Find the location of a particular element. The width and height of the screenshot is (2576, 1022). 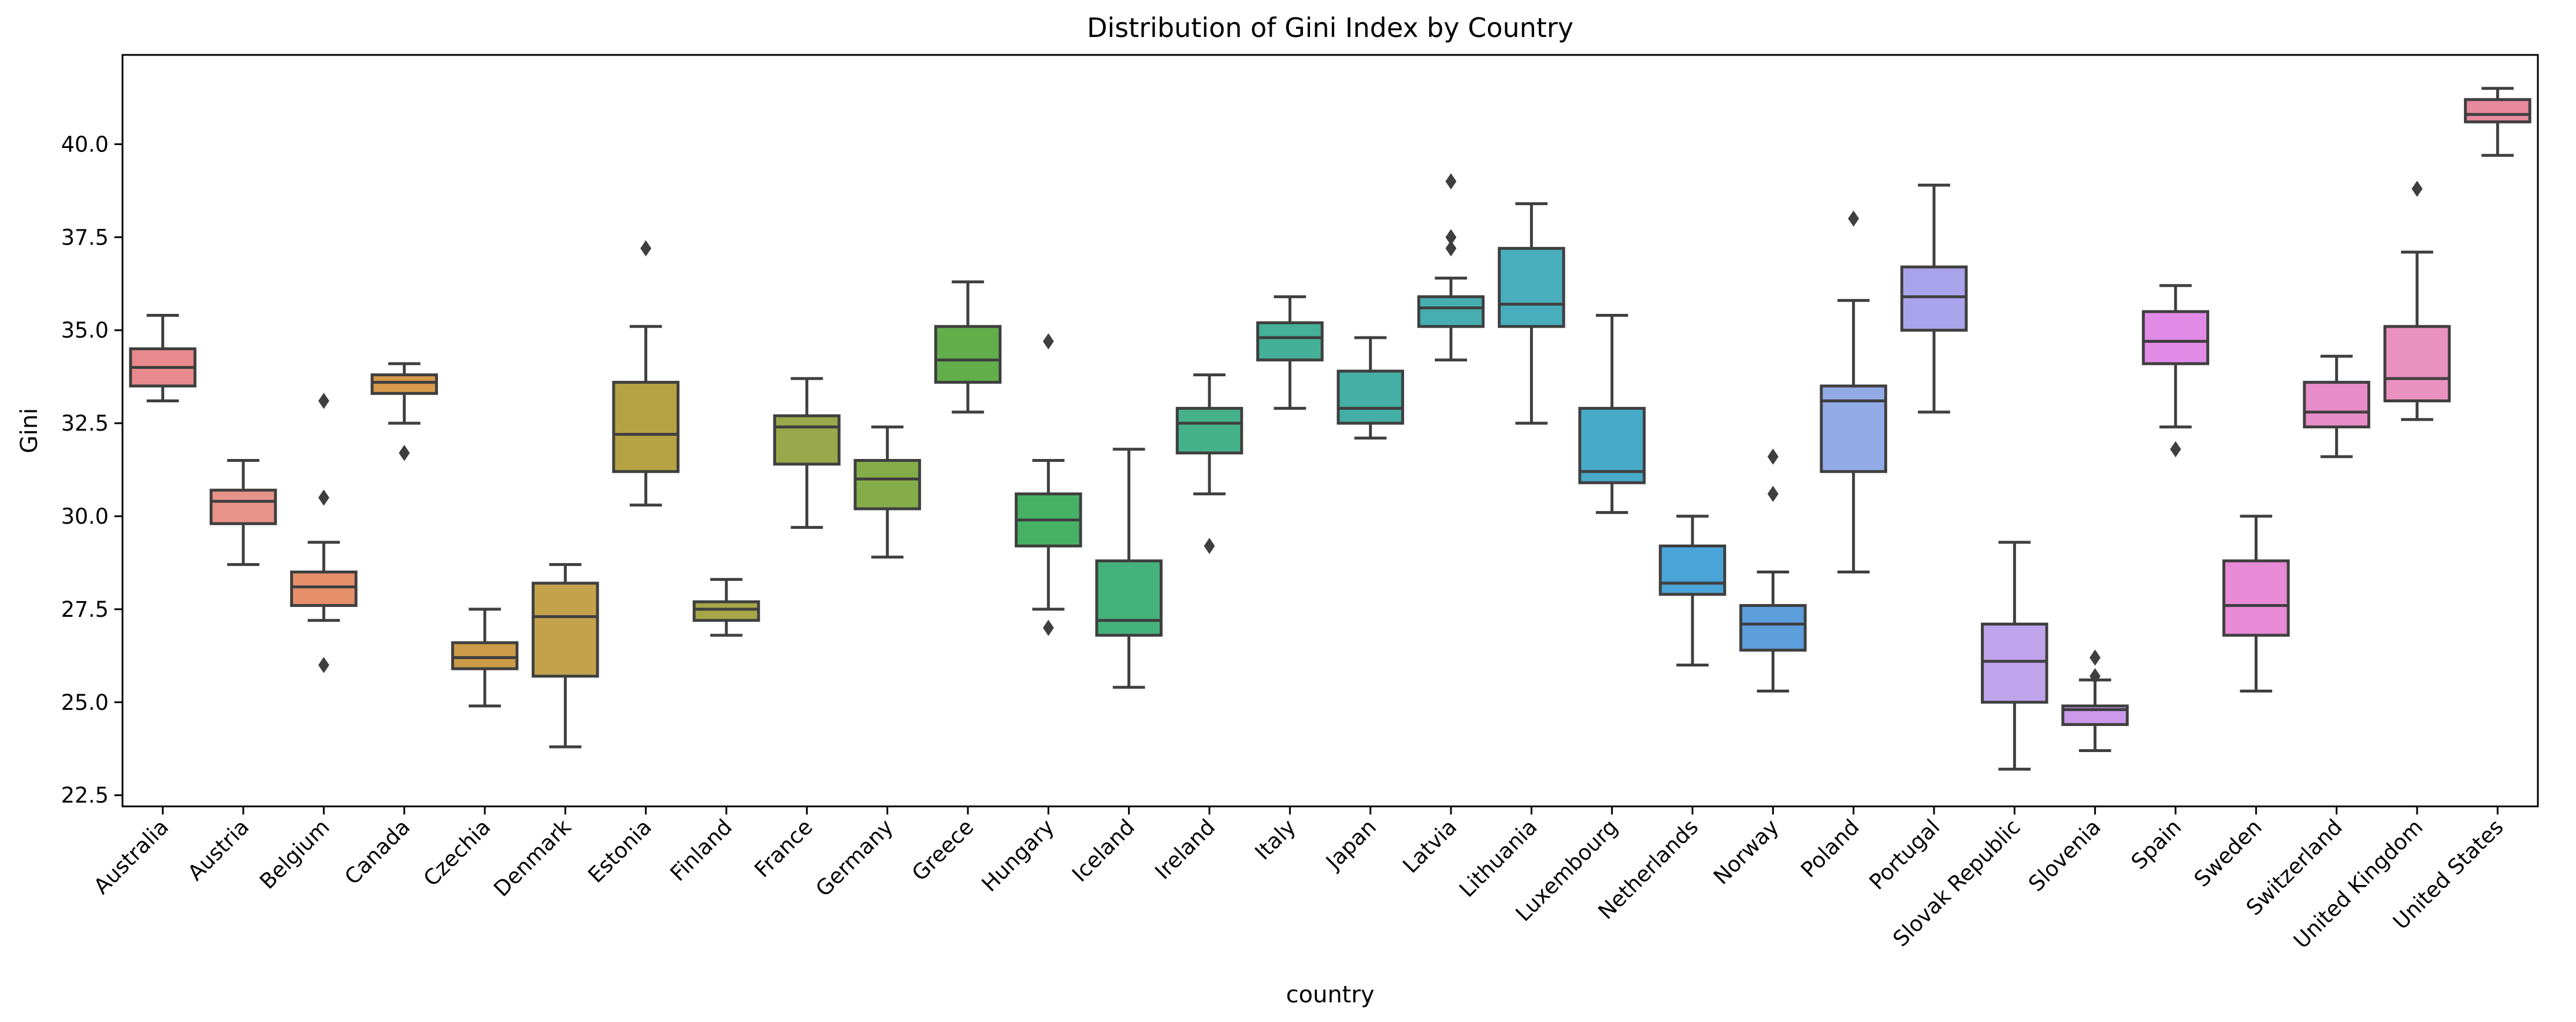

x-tick-label: Canada is located at coordinates (377, 852).